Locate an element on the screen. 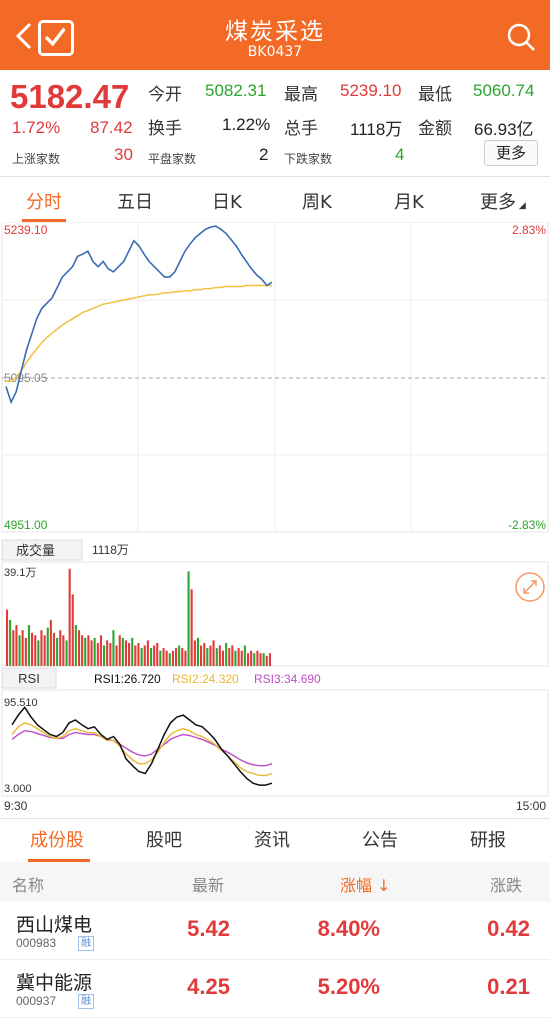 The height and width of the screenshot is (1025, 550). table-row: 冀中能源 000937 融 4.25 5.20% 0.21 is located at coordinates (275, 989).